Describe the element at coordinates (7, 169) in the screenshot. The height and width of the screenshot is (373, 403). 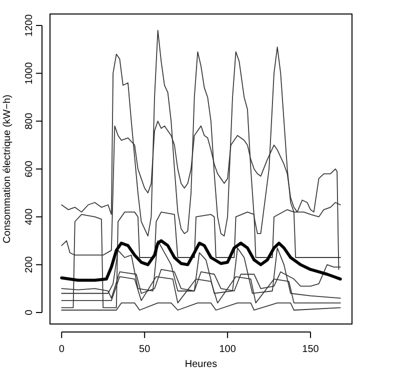
I see `y-axis-title: Consommation électrique (kW−h)` at that location.